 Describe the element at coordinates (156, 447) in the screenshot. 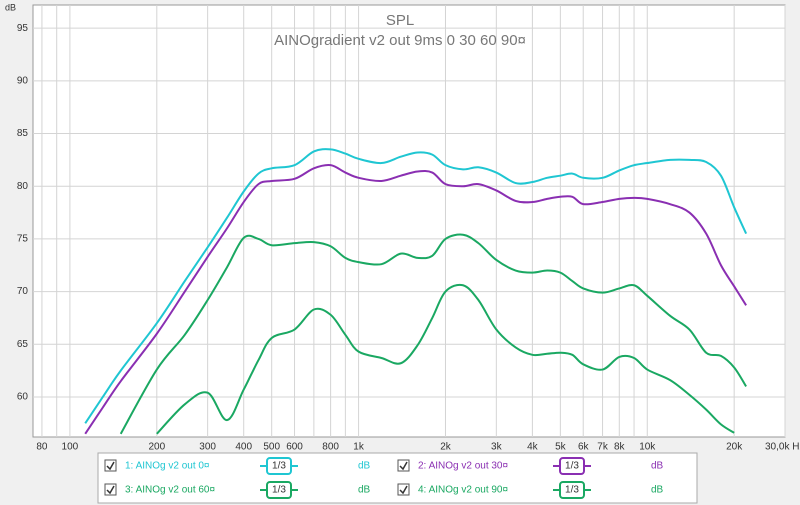

I see `x-tick-label: 200` at that location.